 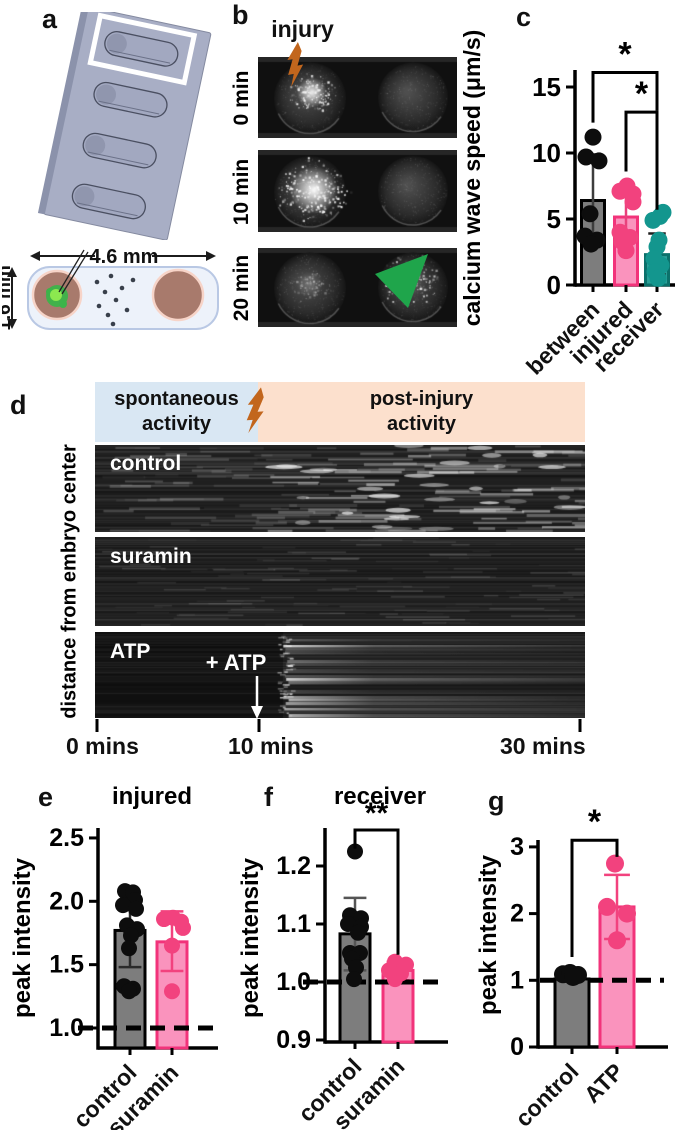 I want to click on phase-postinjury: post-injury activity, so click(x=421, y=412).